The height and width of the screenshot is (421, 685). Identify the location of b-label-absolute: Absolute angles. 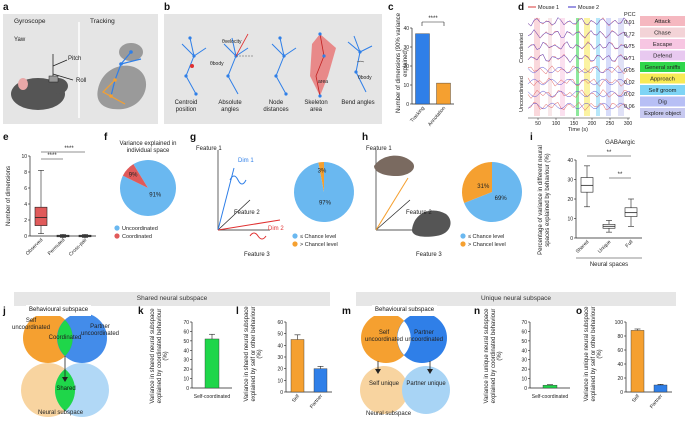
(230, 106).